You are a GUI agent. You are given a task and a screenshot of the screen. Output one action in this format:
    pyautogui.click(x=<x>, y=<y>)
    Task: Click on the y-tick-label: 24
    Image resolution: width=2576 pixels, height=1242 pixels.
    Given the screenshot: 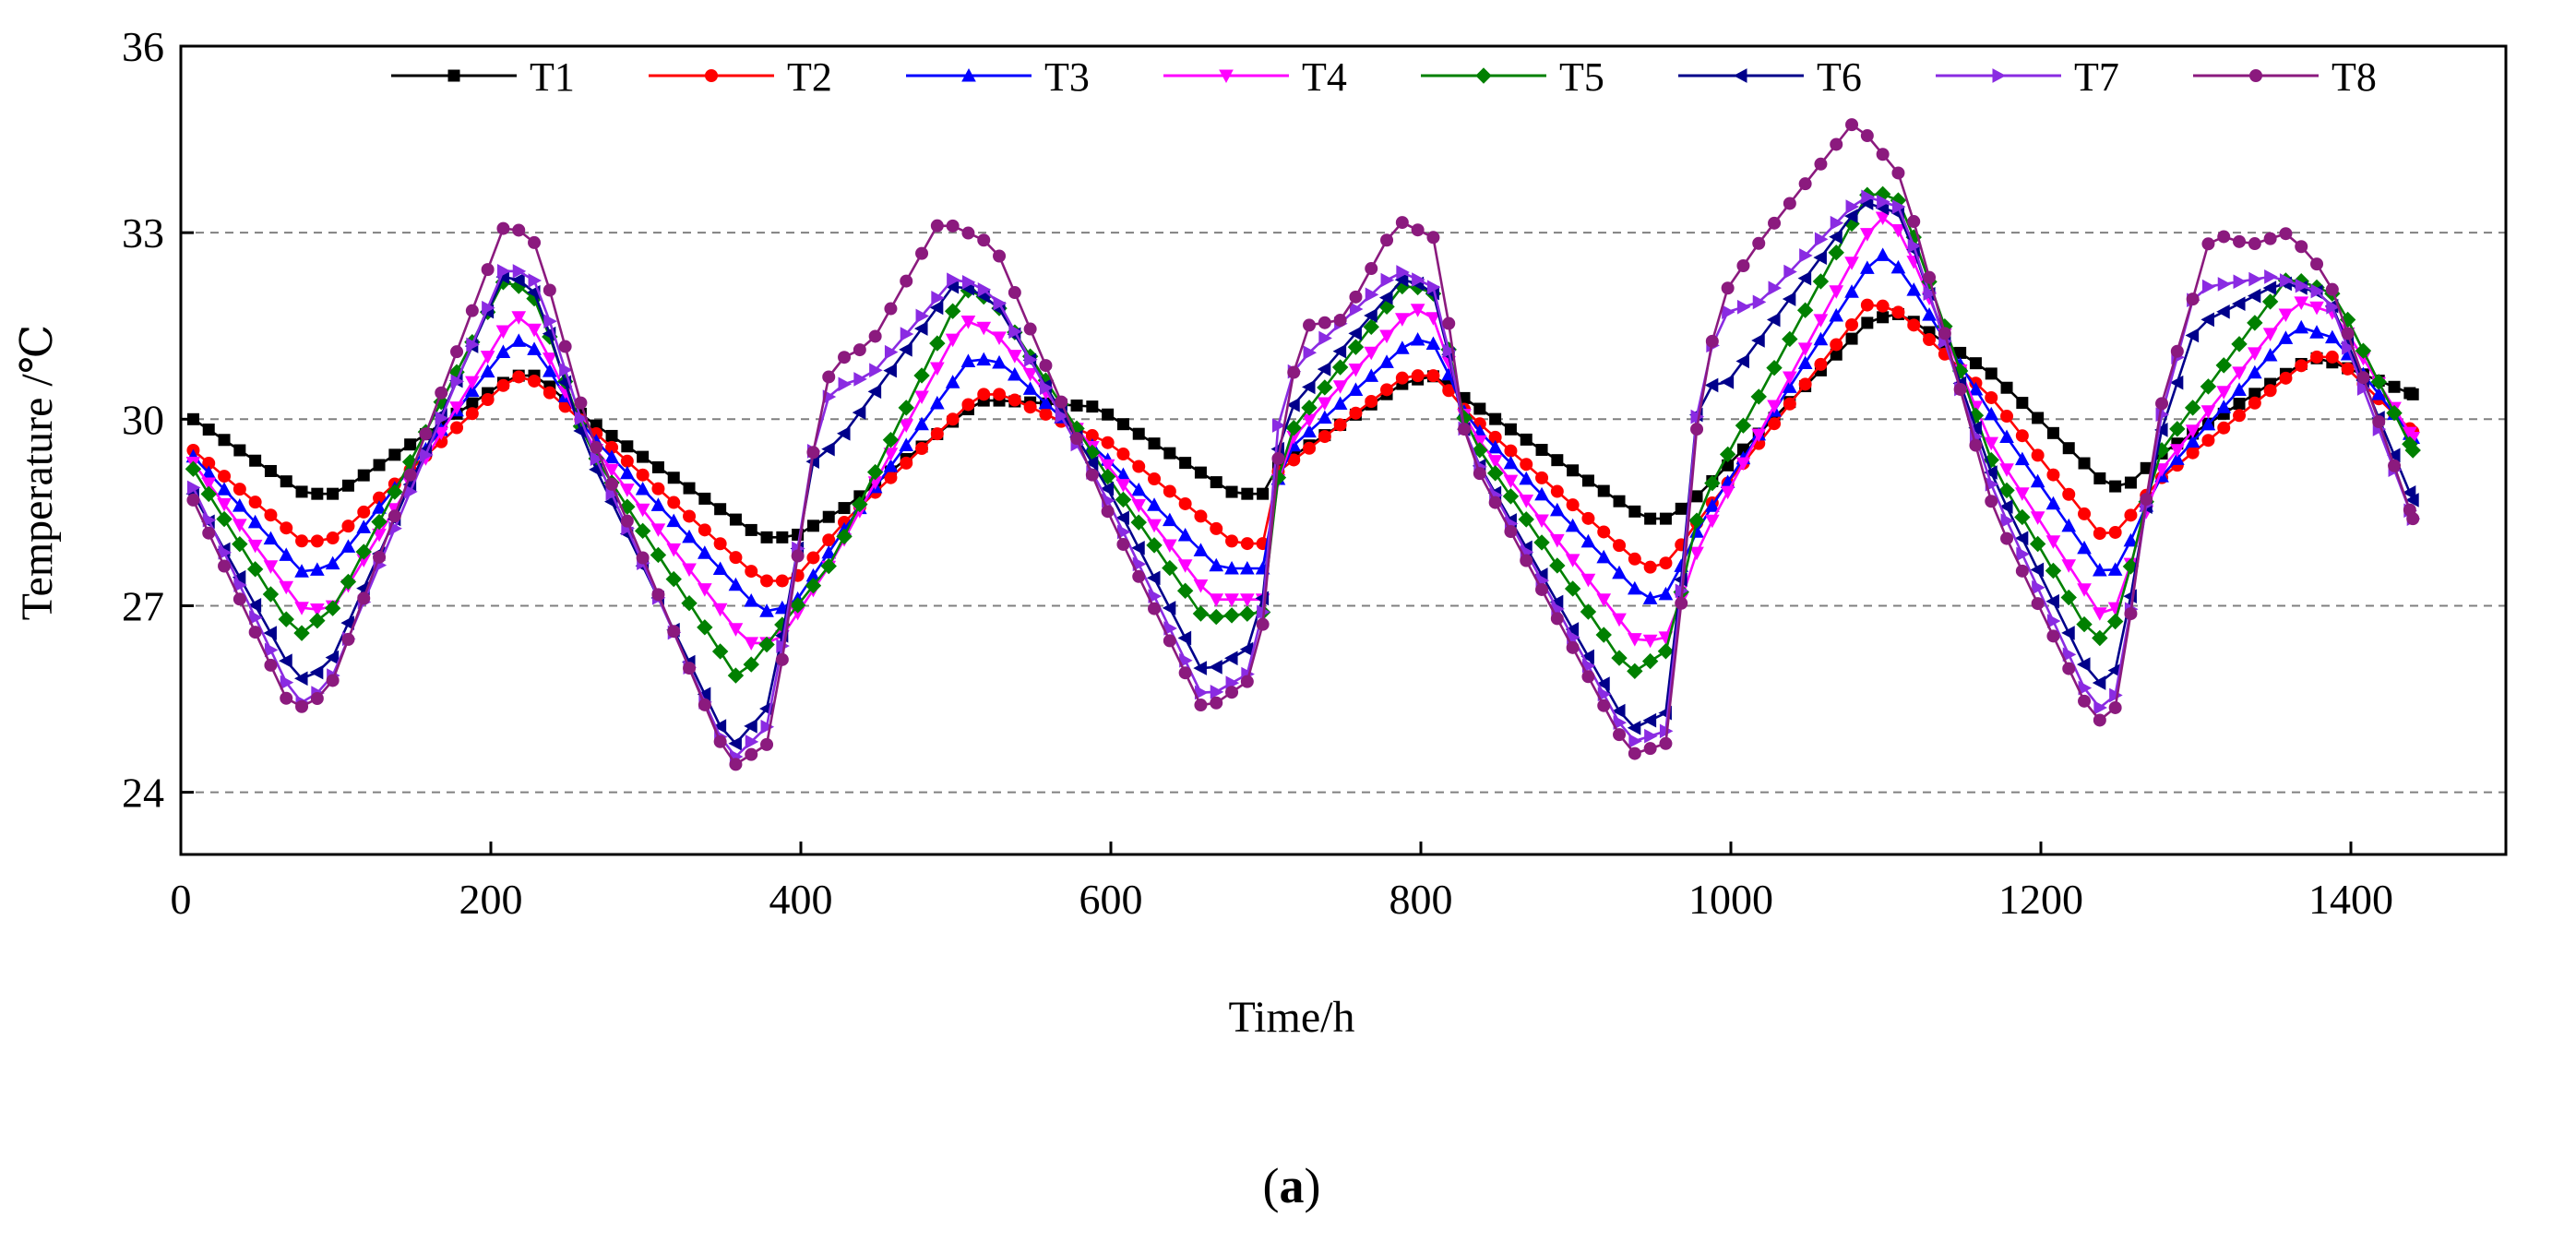 What is the action you would take?
    pyautogui.click(x=143, y=793)
    